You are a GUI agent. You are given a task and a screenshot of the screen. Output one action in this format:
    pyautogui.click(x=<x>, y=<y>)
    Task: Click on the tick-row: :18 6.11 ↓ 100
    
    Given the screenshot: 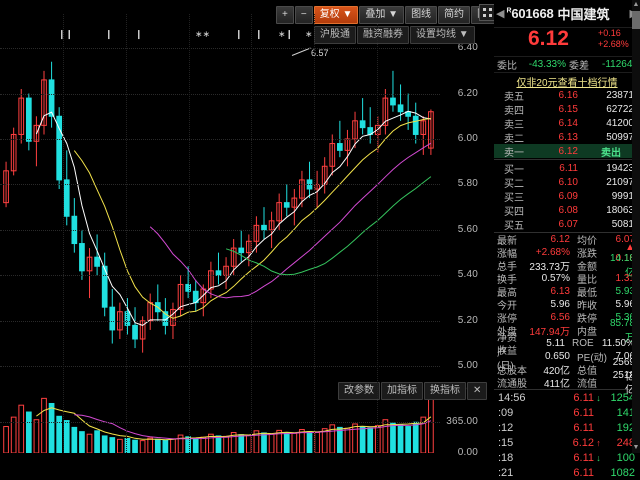 What is the action you would take?
    pyautogui.click(x=567, y=457)
    